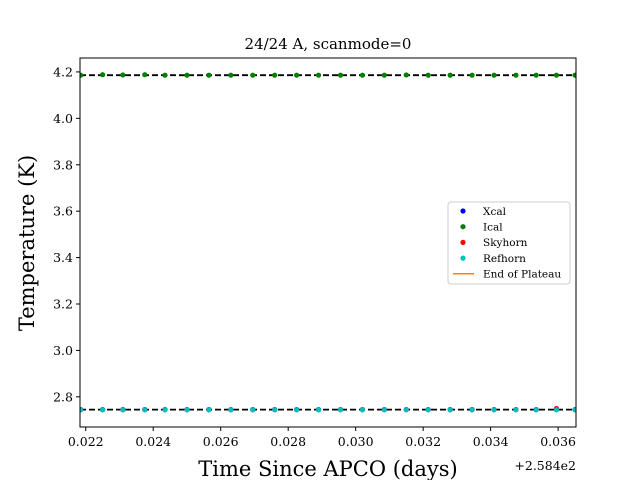  What do you see at coordinates (27, 243) in the screenshot?
I see `y-axis-label: Temperature (K)` at bounding box center [27, 243].